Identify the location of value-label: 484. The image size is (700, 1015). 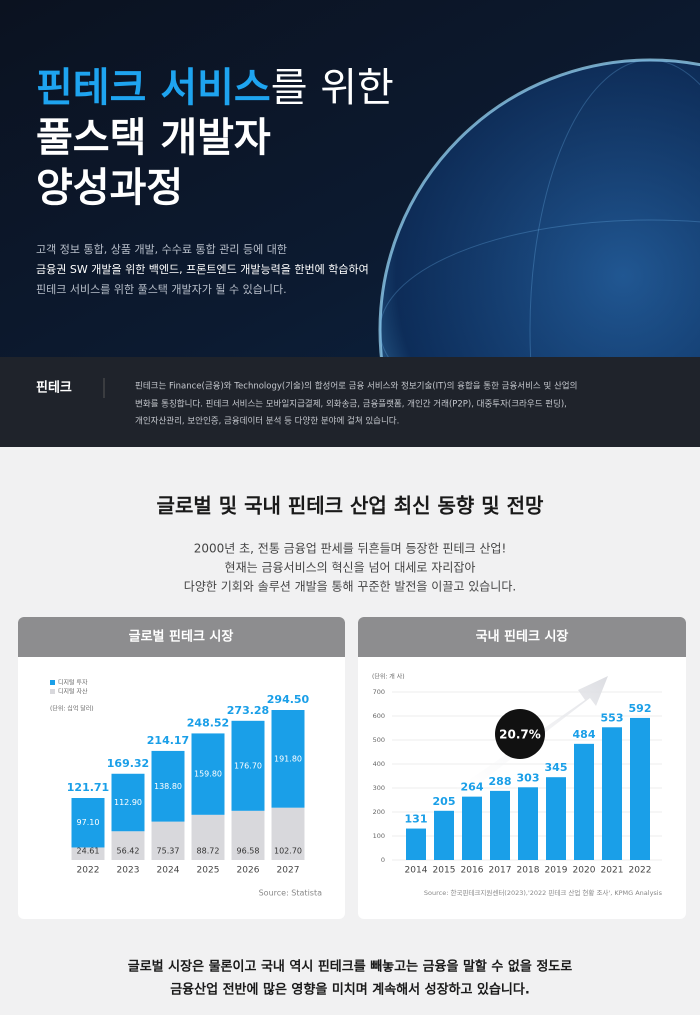
(584, 734).